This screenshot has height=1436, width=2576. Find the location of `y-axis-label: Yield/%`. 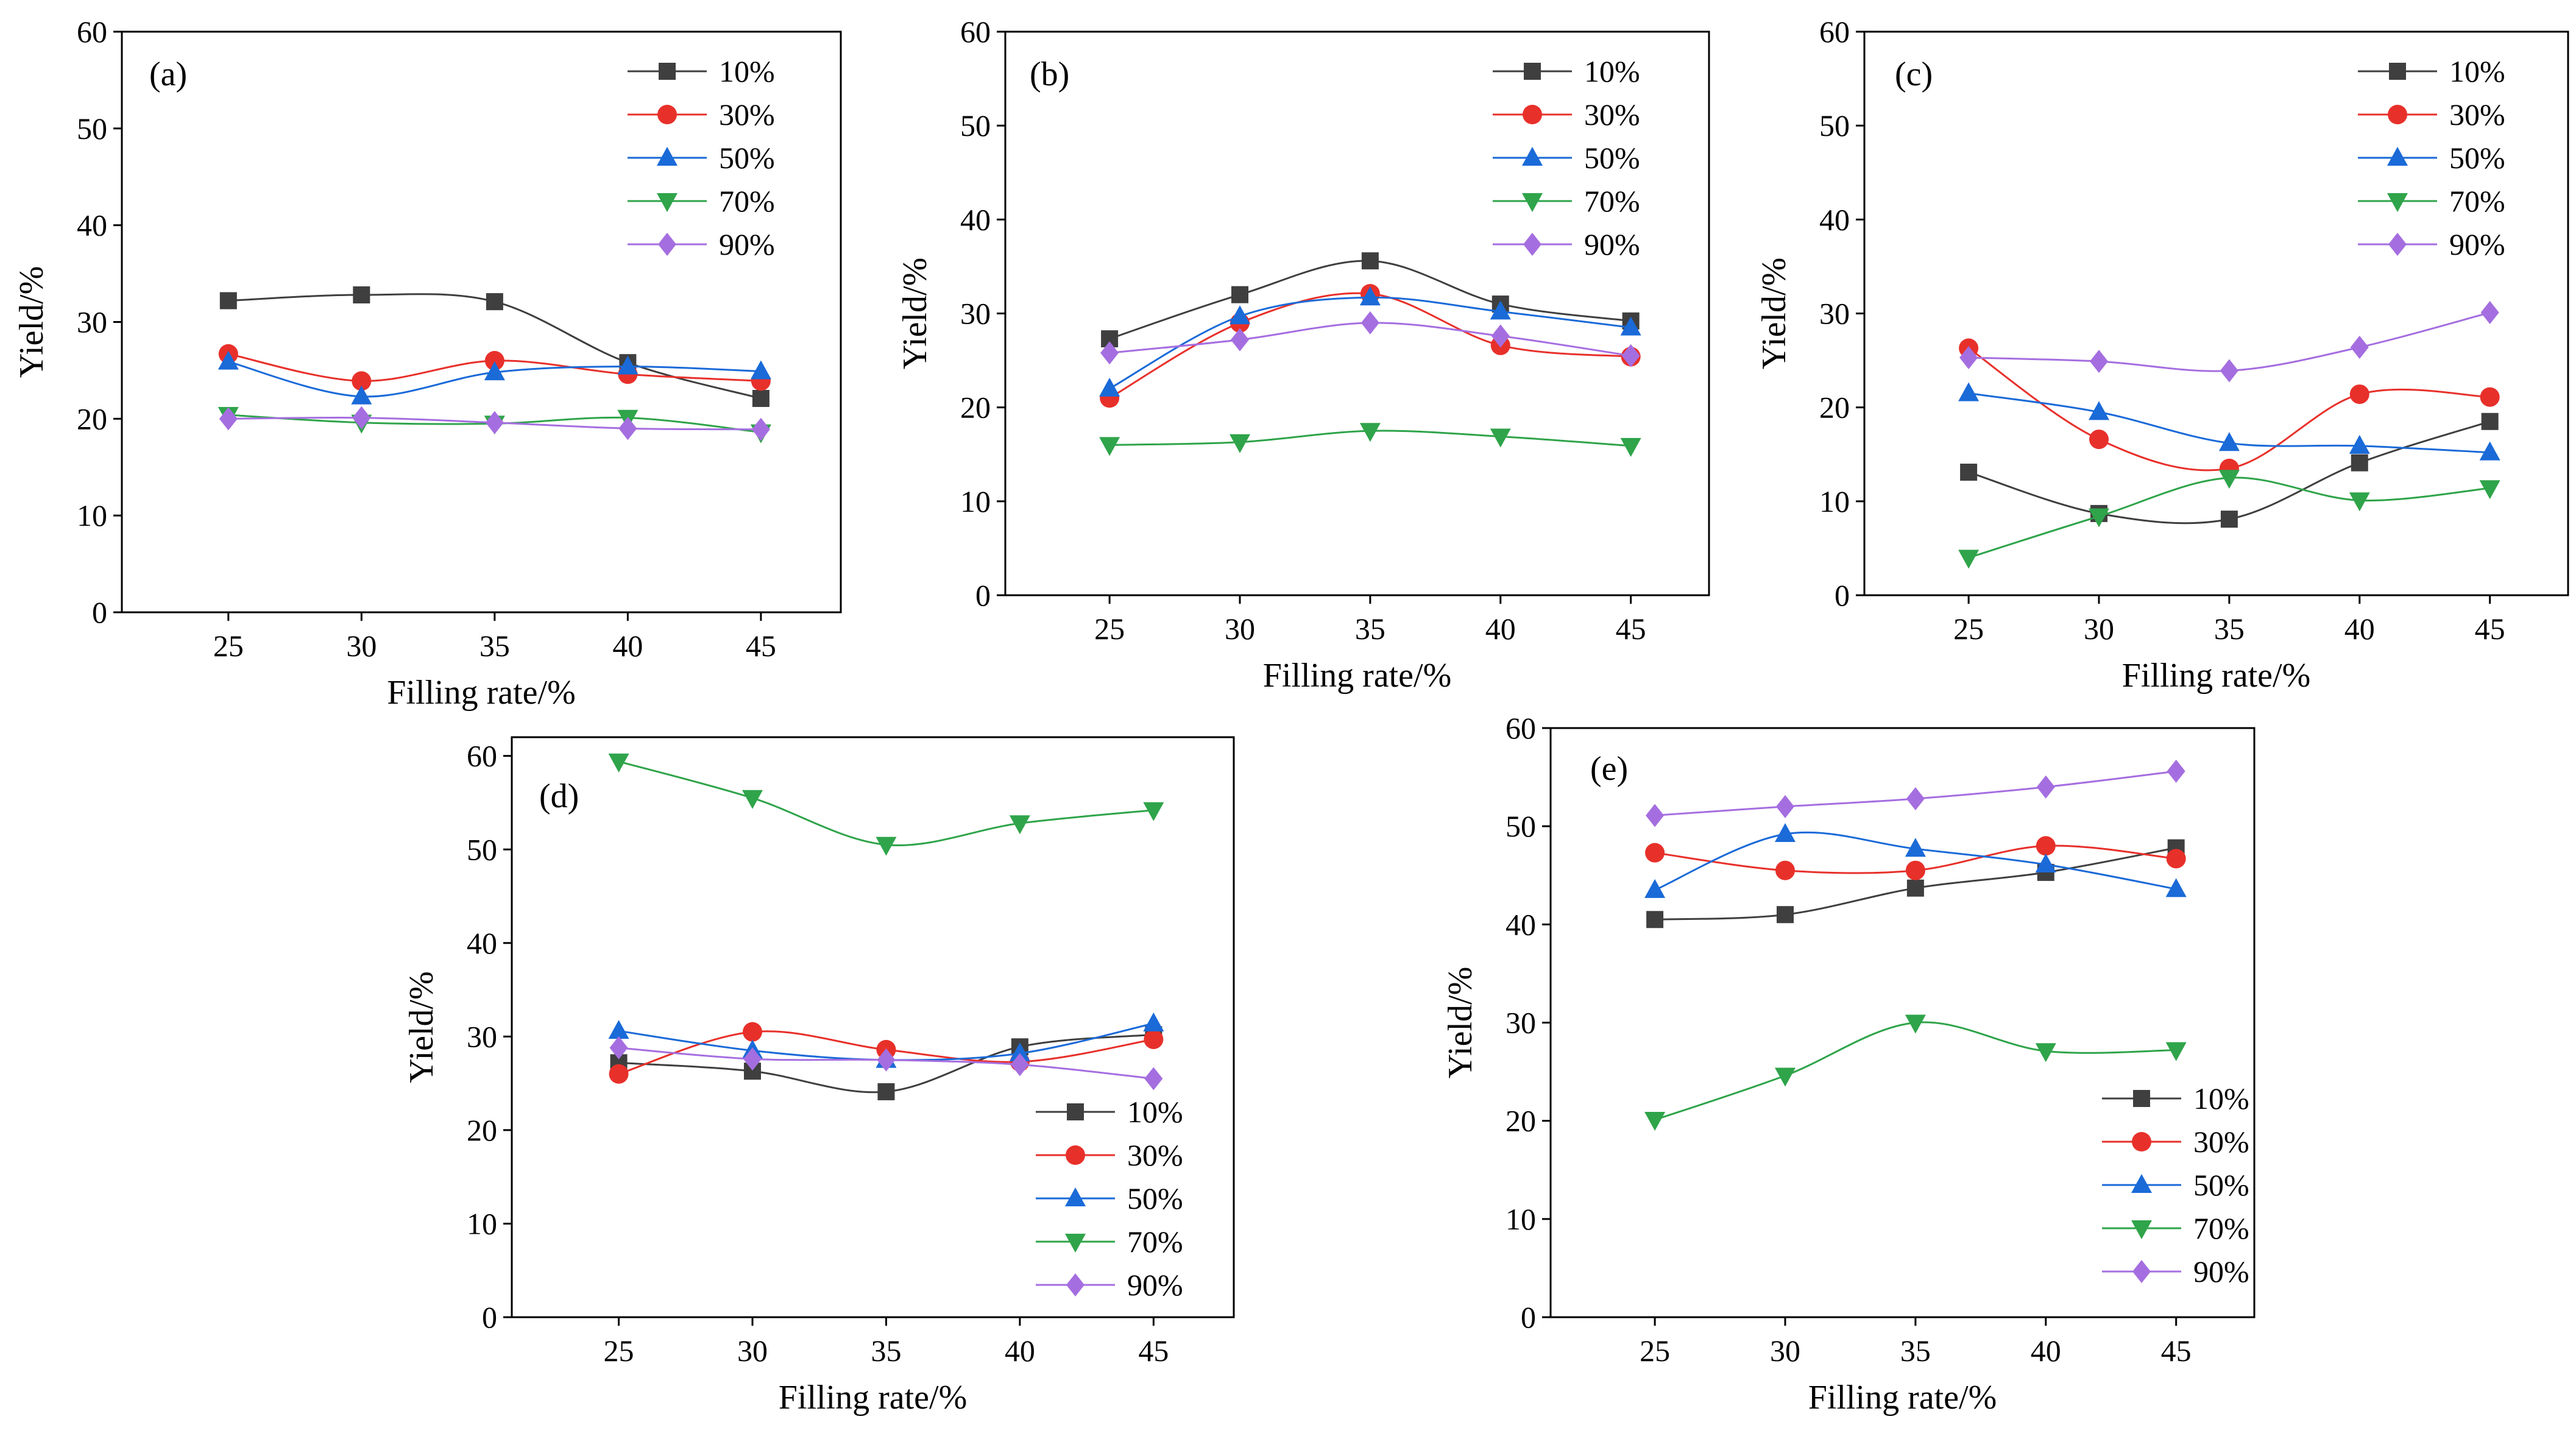

y-axis-label: Yield/% is located at coordinates (422, 1027).